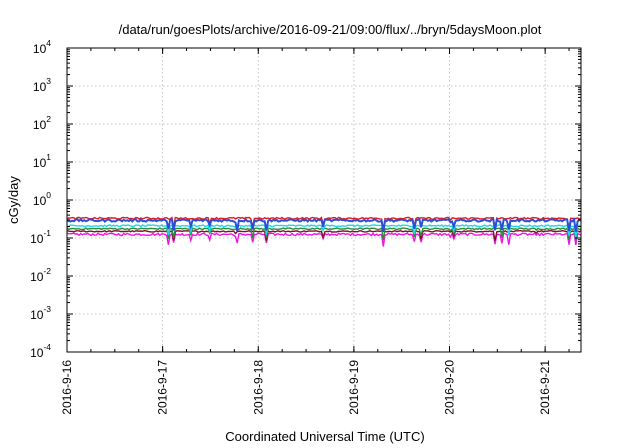 This screenshot has width=640, height=448. What do you see at coordinates (324, 436) in the screenshot?
I see `x-axis-label: Coordinated Universal Time (UTC)` at bounding box center [324, 436].